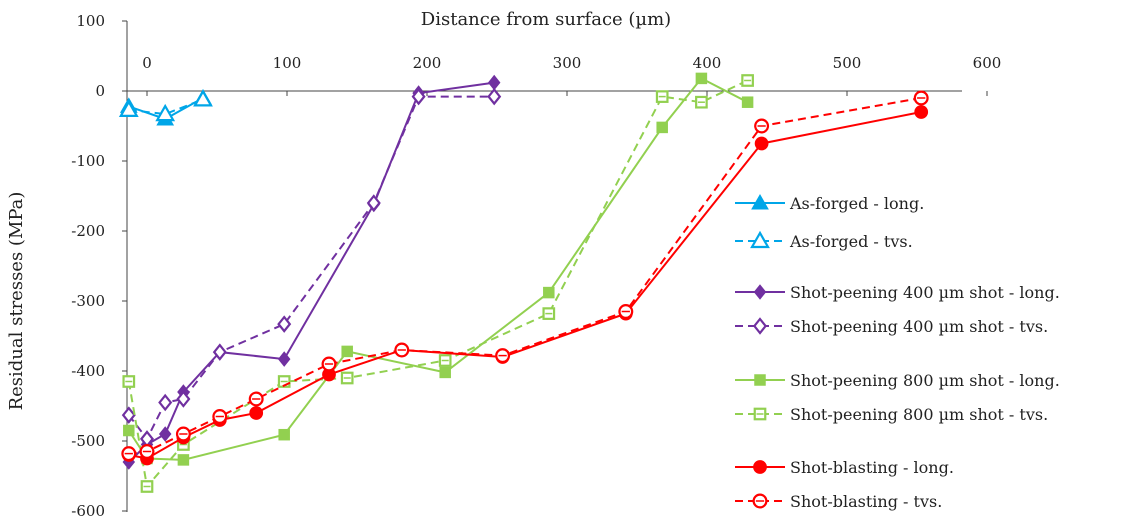  I want to click on legend-item: Shot-blasting - long., so click(844, 467).